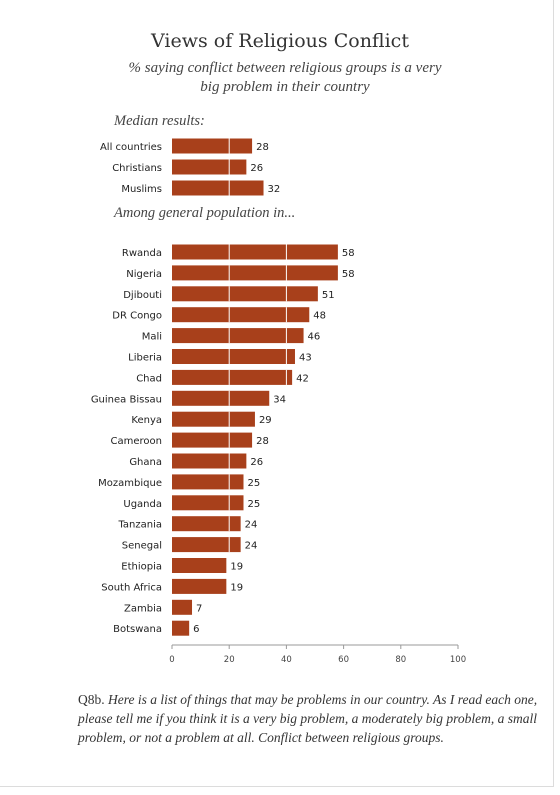 The height and width of the screenshot is (795, 560). What do you see at coordinates (152, 337) in the screenshot?
I see `category-label: Mali` at bounding box center [152, 337].